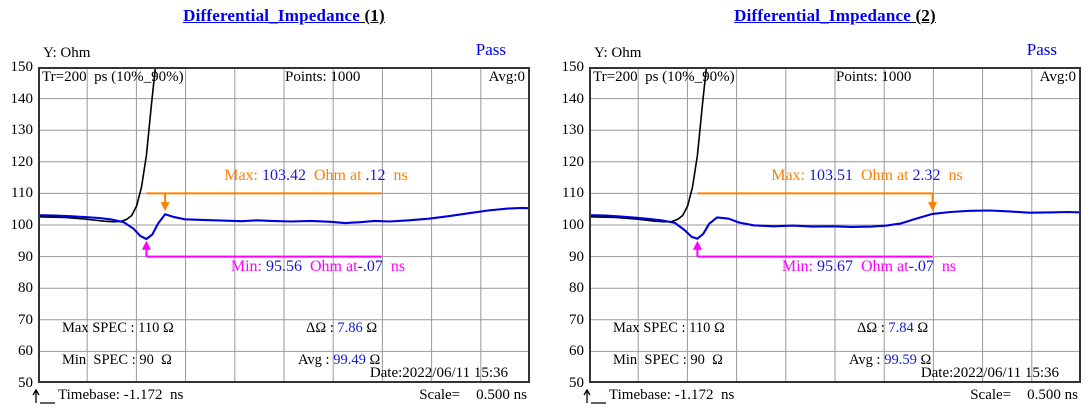  What do you see at coordinates (831, 175) in the screenshot?
I see `max-value: 103.51` at bounding box center [831, 175].